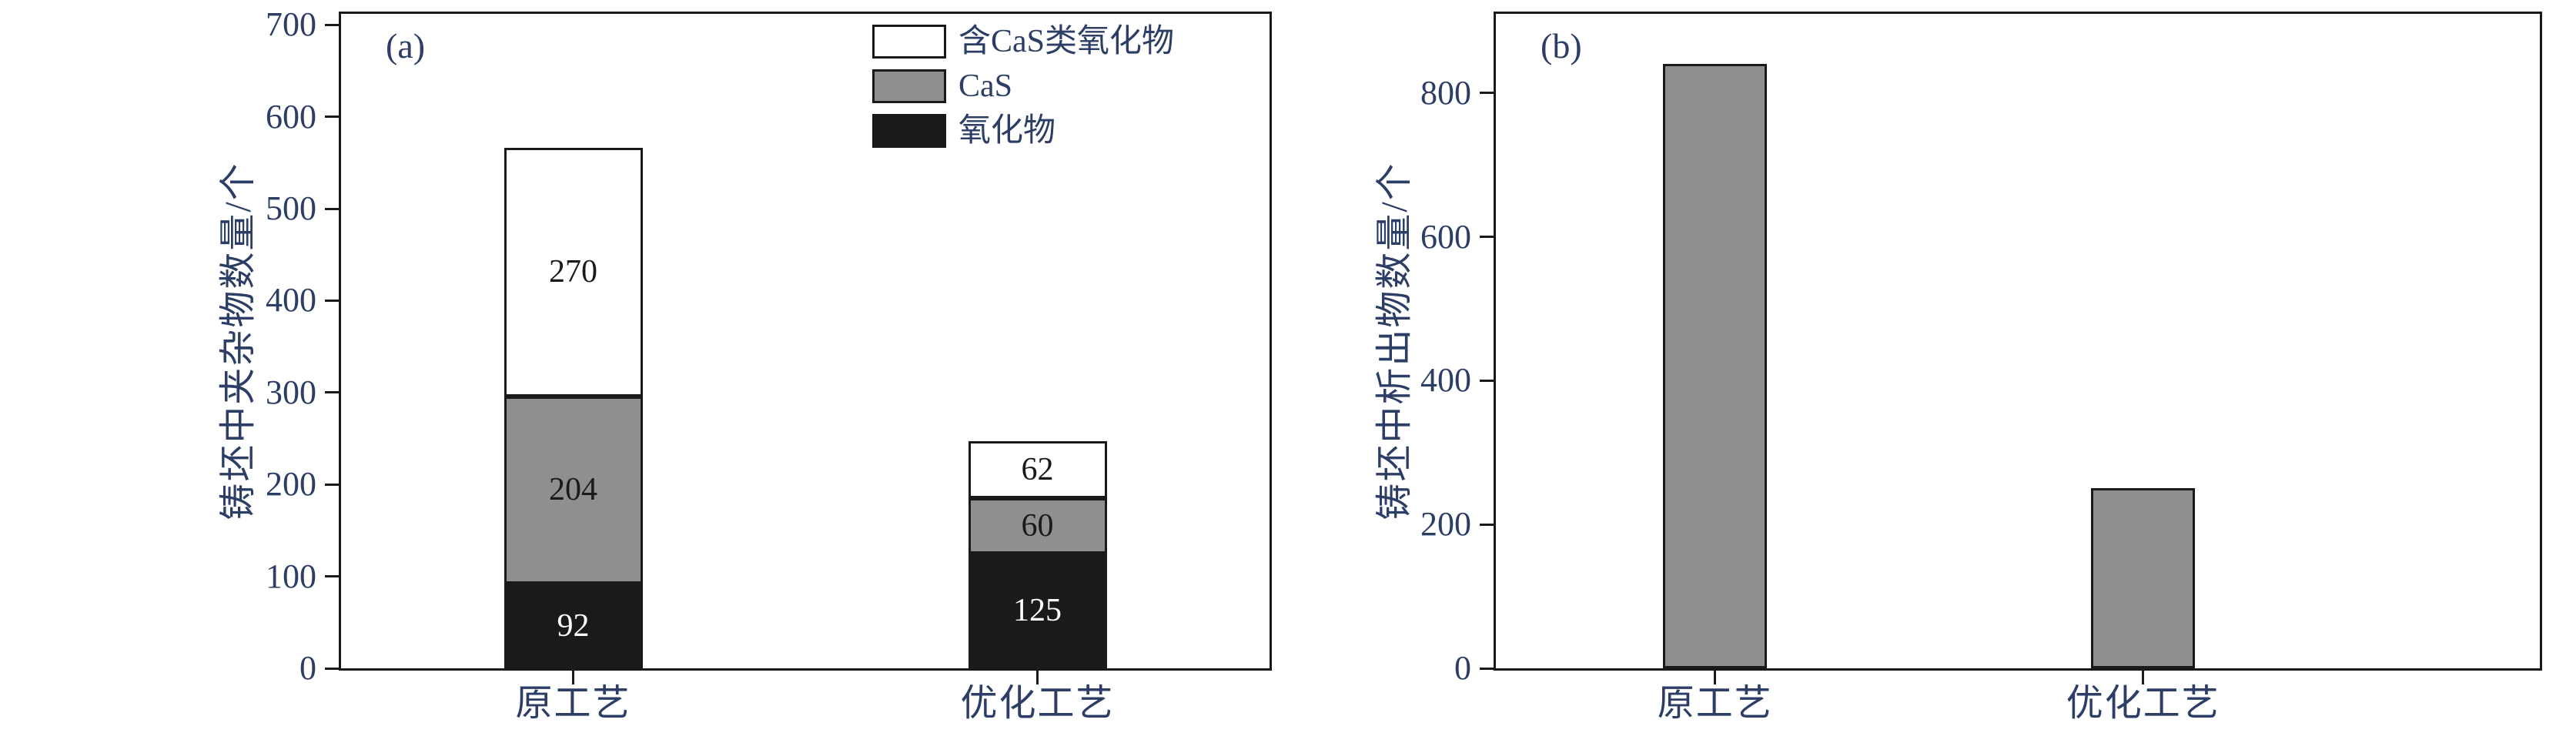  I want to click on legend-swatch-white, so click(909, 42).